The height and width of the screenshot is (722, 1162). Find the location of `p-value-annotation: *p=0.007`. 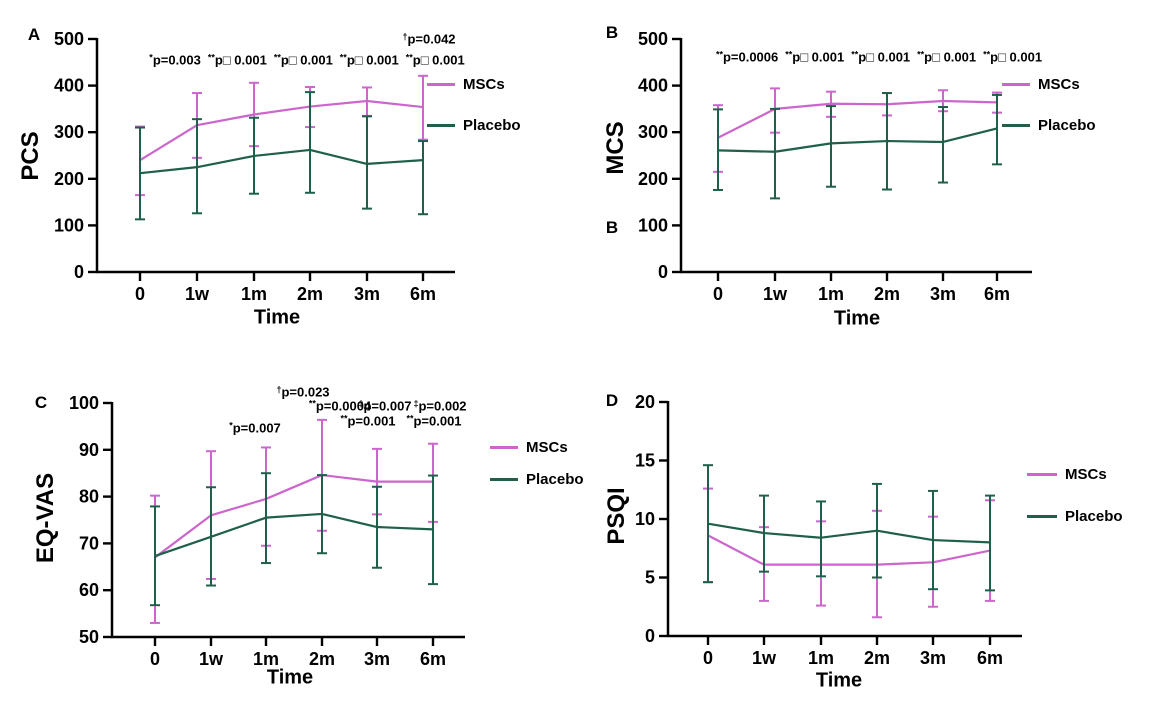

p-value-annotation: *p=0.007 is located at coordinates (255, 427).